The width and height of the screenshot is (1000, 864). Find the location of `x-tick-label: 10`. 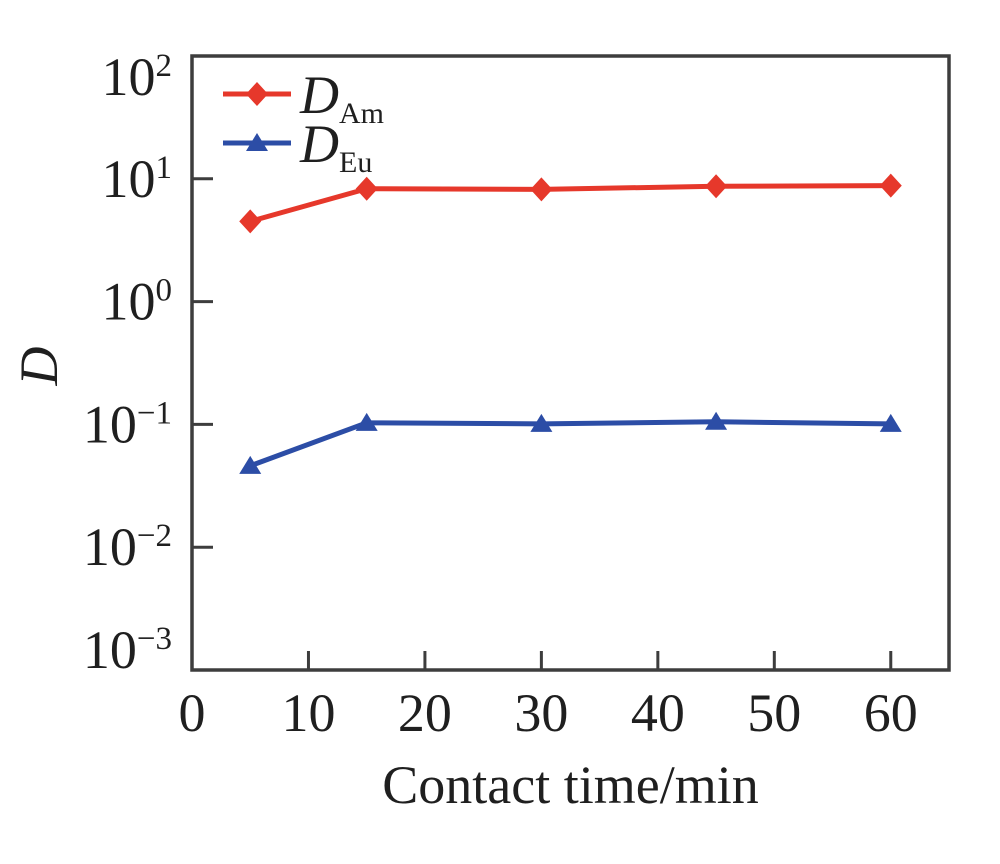

x-tick-label: 10 is located at coordinates (308, 713).